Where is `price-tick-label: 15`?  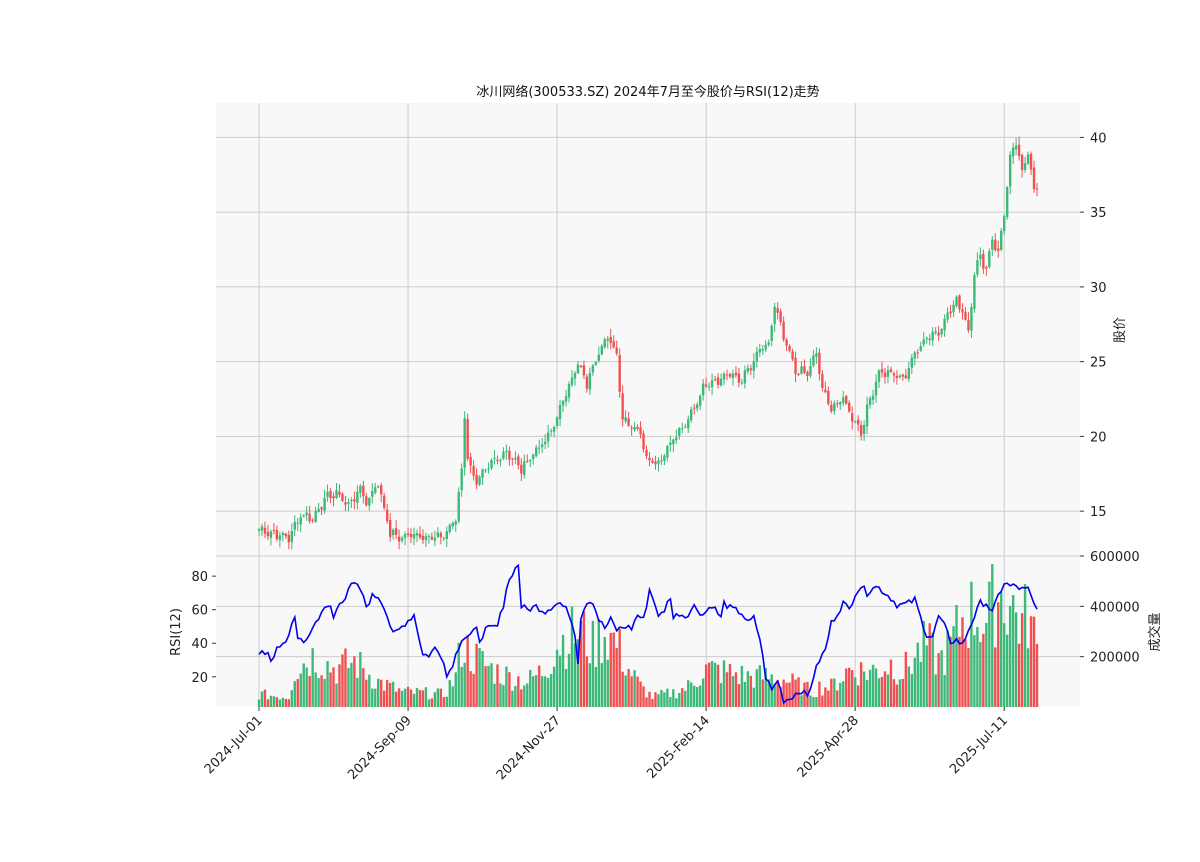
price-tick-label: 15 is located at coordinates (1098, 512).